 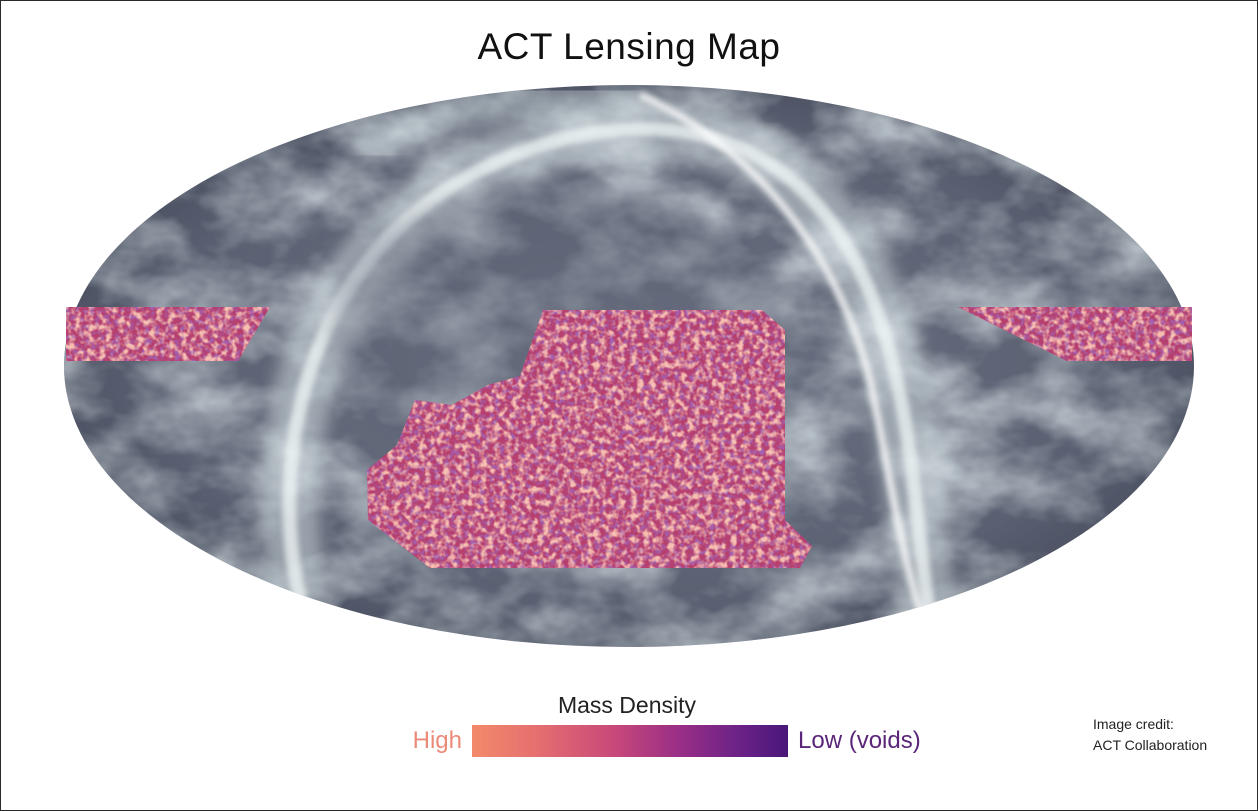 What do you see at coordinates (630, 741) in the screenshot?
I see `mass-density-colorbar` at bounding box center [630, 741].